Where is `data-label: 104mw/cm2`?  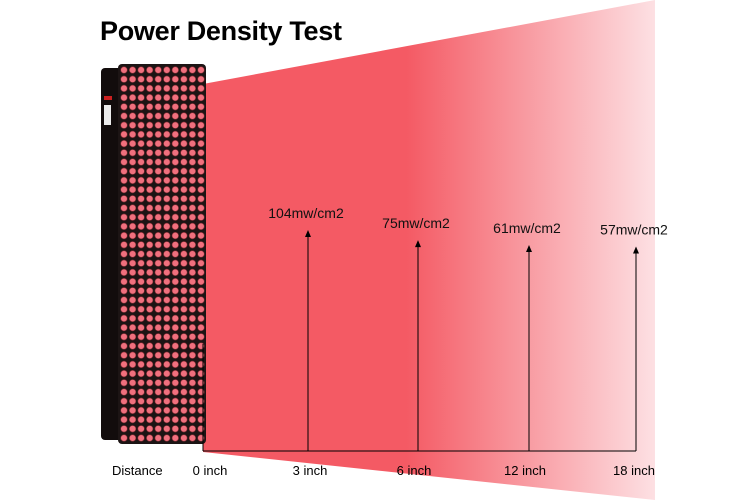
data-label: 104mw/cm2 is located at coordinates (306, 213).